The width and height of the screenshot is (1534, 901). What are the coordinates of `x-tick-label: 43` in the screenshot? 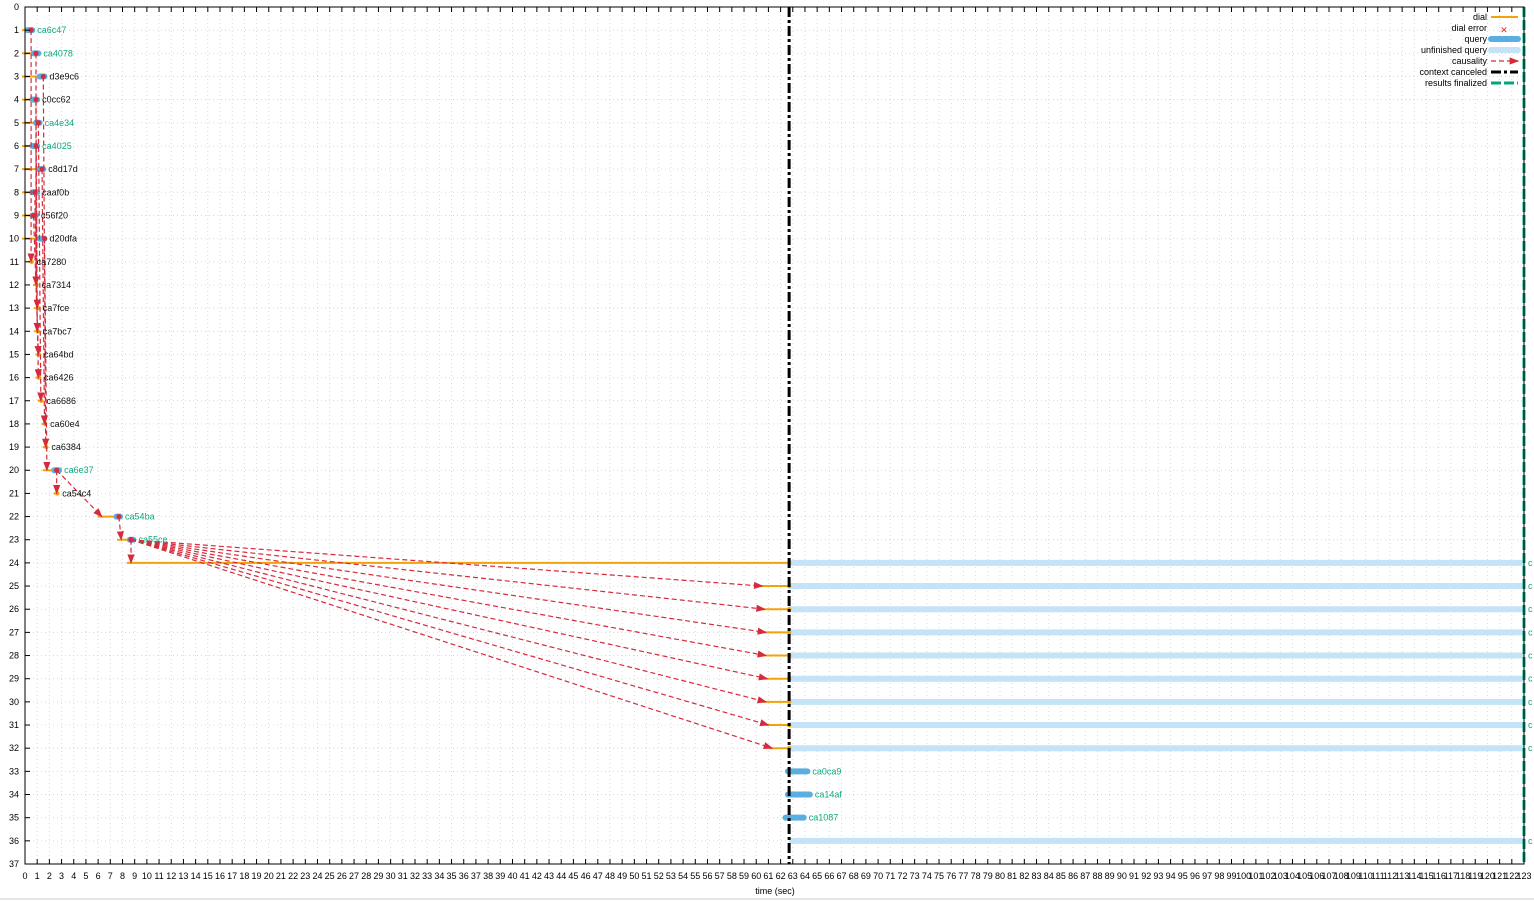 It's located at (549, 876).